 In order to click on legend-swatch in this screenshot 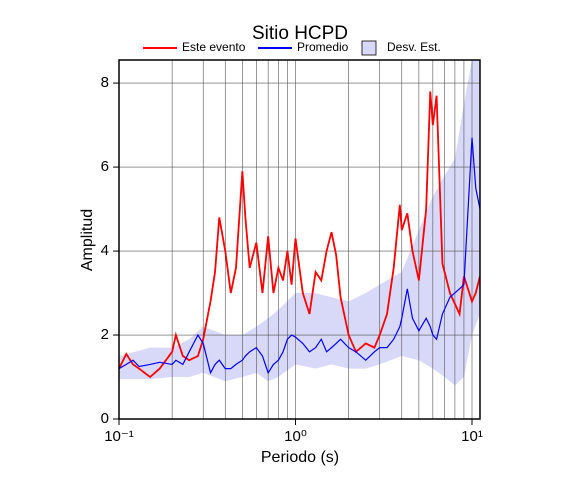, I will do `click(369, 48)`.